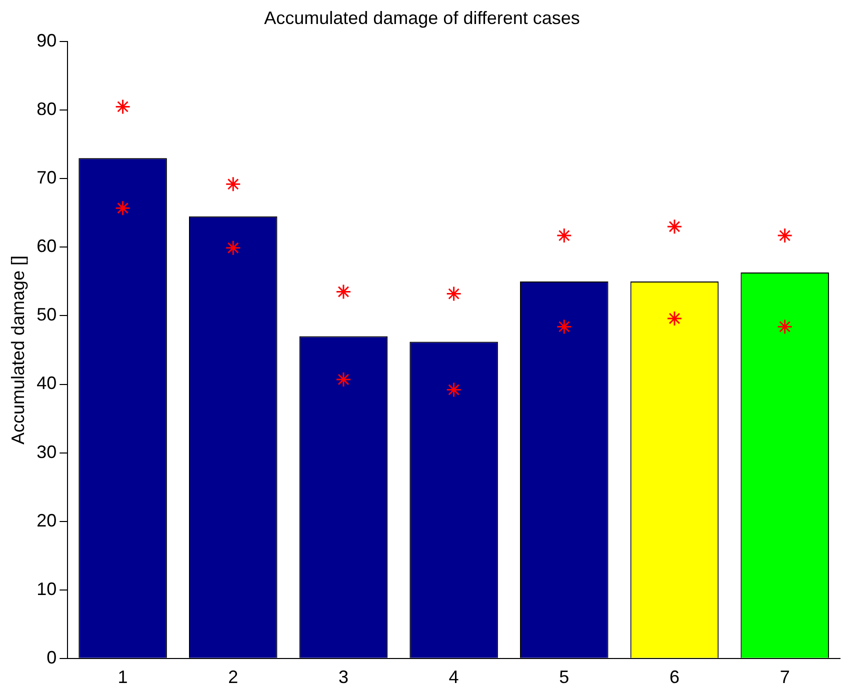 This screenshot has width=854, height=696. I want to click on y-tick-label: 70, so click(46, 178).